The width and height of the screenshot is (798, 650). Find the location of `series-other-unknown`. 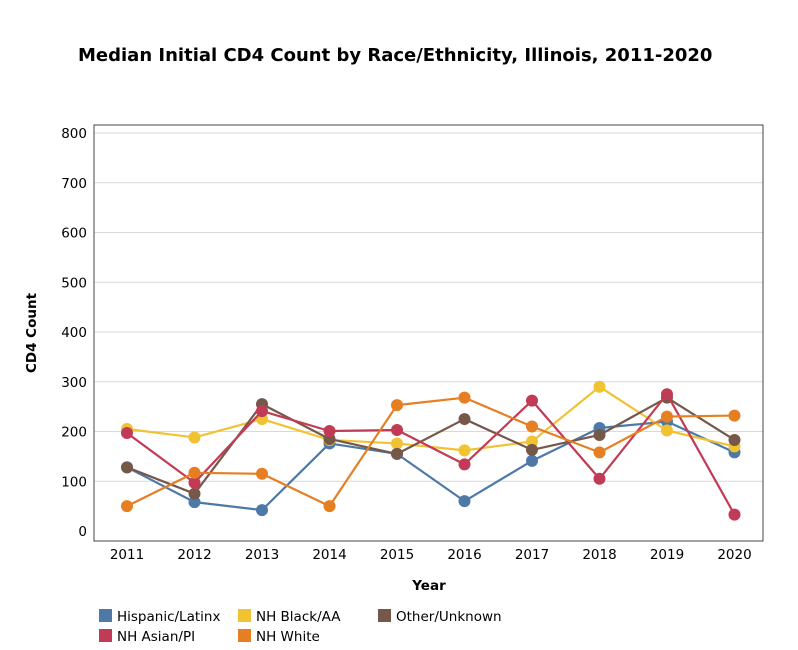

series-other-unknown is located at coordinates (431, 445).